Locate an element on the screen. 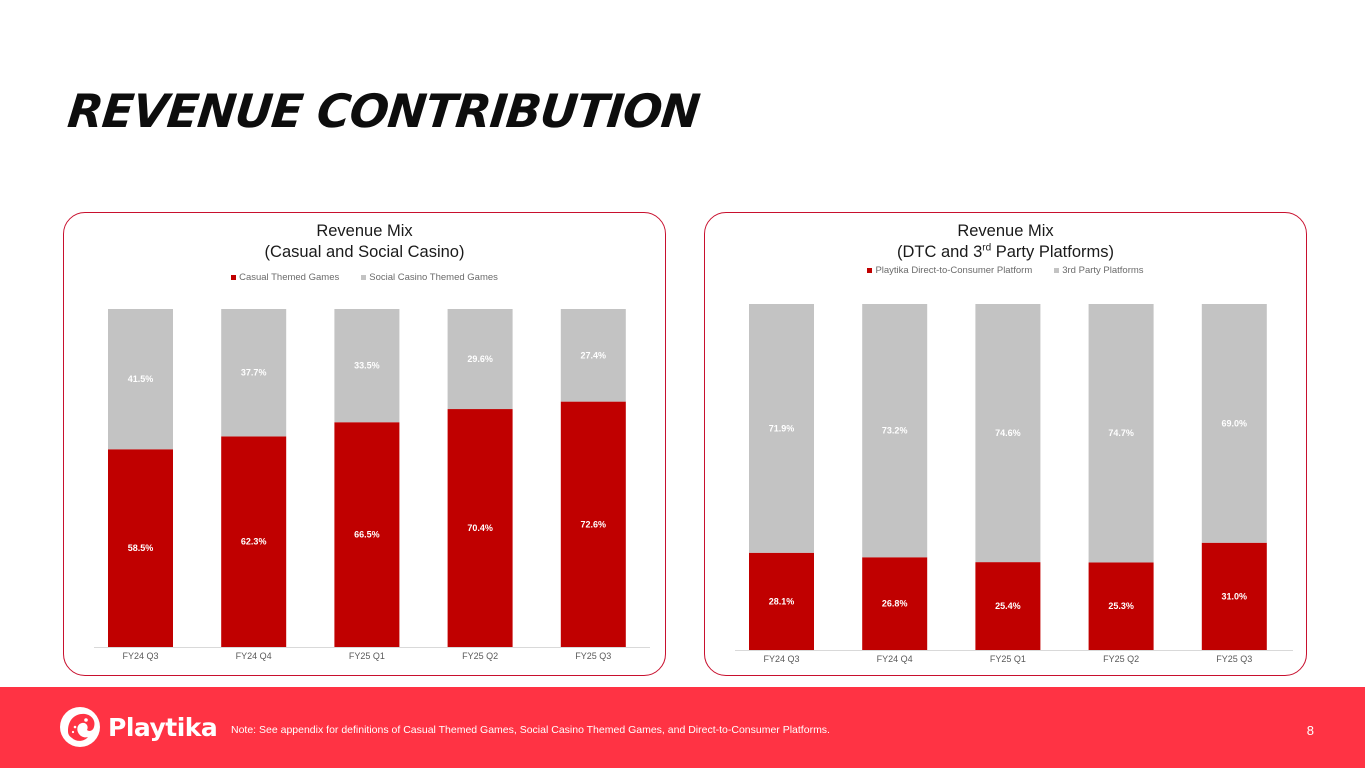 Image resolution: width=1365 pixels, height=768 pixels. data-label: 25.4% is located at coordinates (1008, 606).